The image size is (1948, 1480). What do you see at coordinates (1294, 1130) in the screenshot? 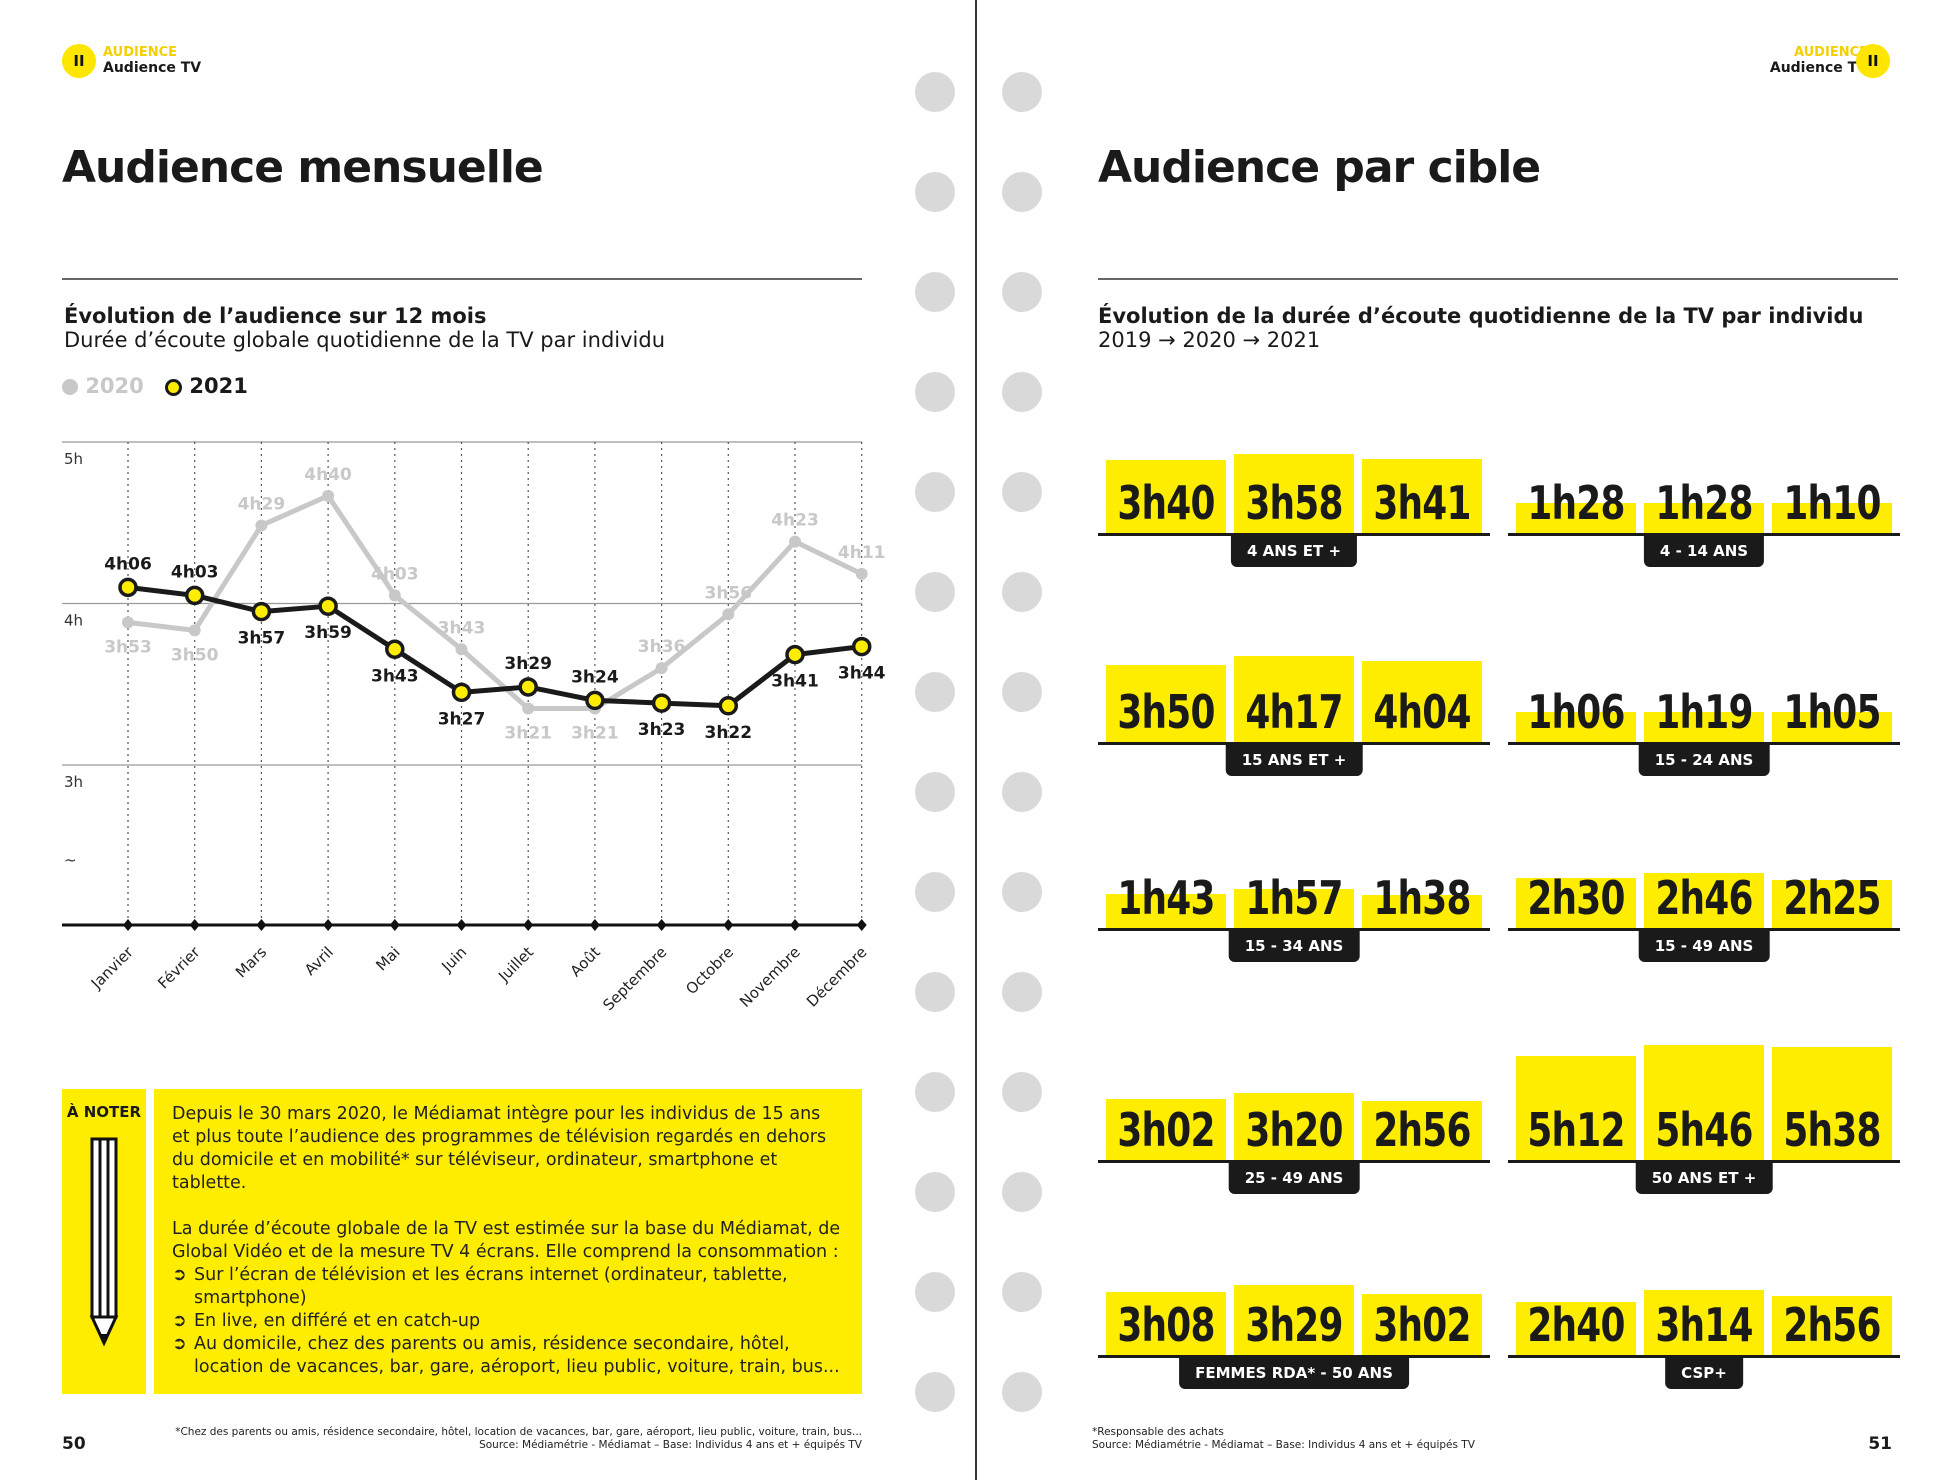
I see `bar-value-label: 3h20` at bounding box center [1294, 1130].